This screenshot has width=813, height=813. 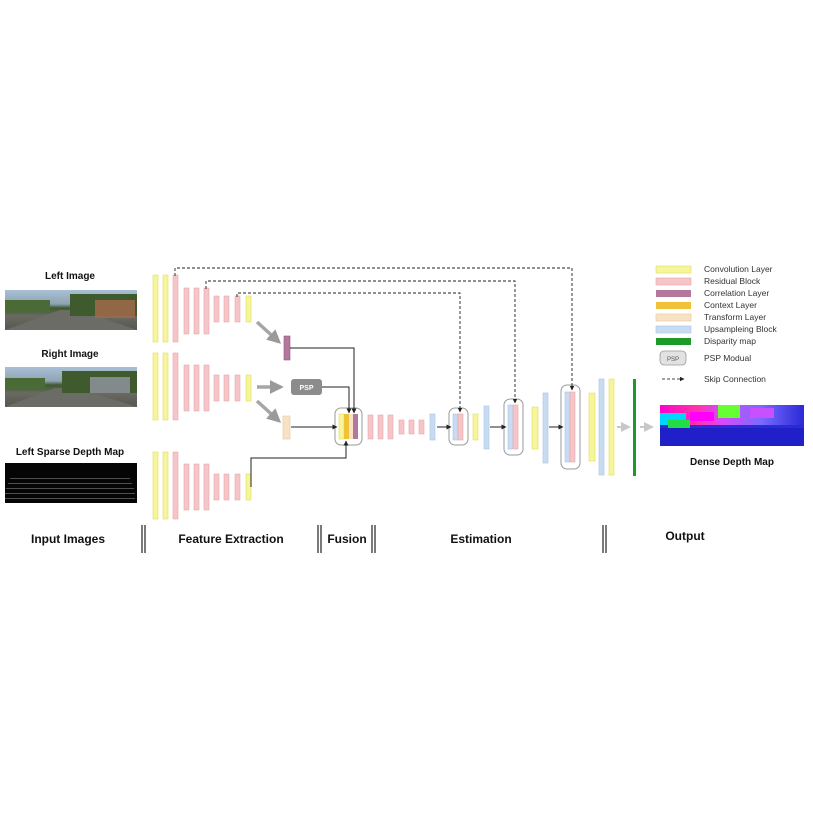 What do you see at coordinates (634, 427) in the screenshot?
I see `disparity-map-bar` at bounding box center [634, 427].